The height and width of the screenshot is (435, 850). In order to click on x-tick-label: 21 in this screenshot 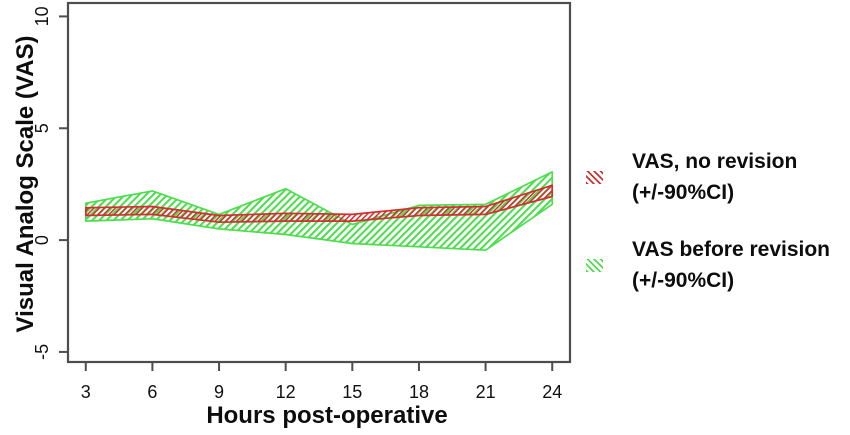, I will do `click(486, 392)`.